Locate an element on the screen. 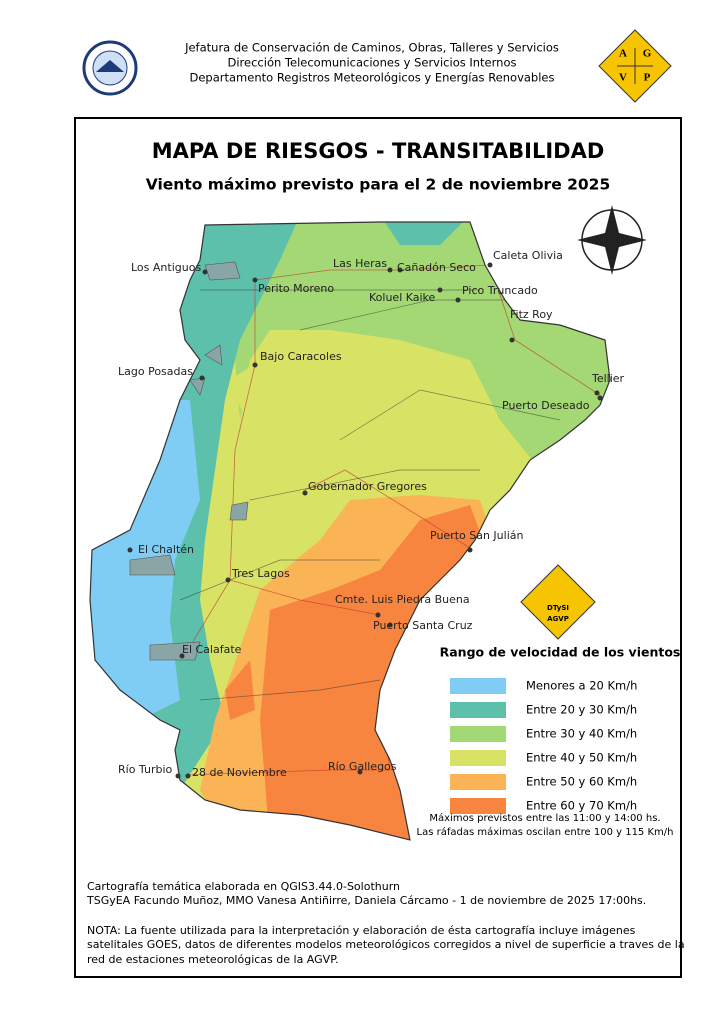  place-label: El Chaltén is located at coordinates (166, 549).